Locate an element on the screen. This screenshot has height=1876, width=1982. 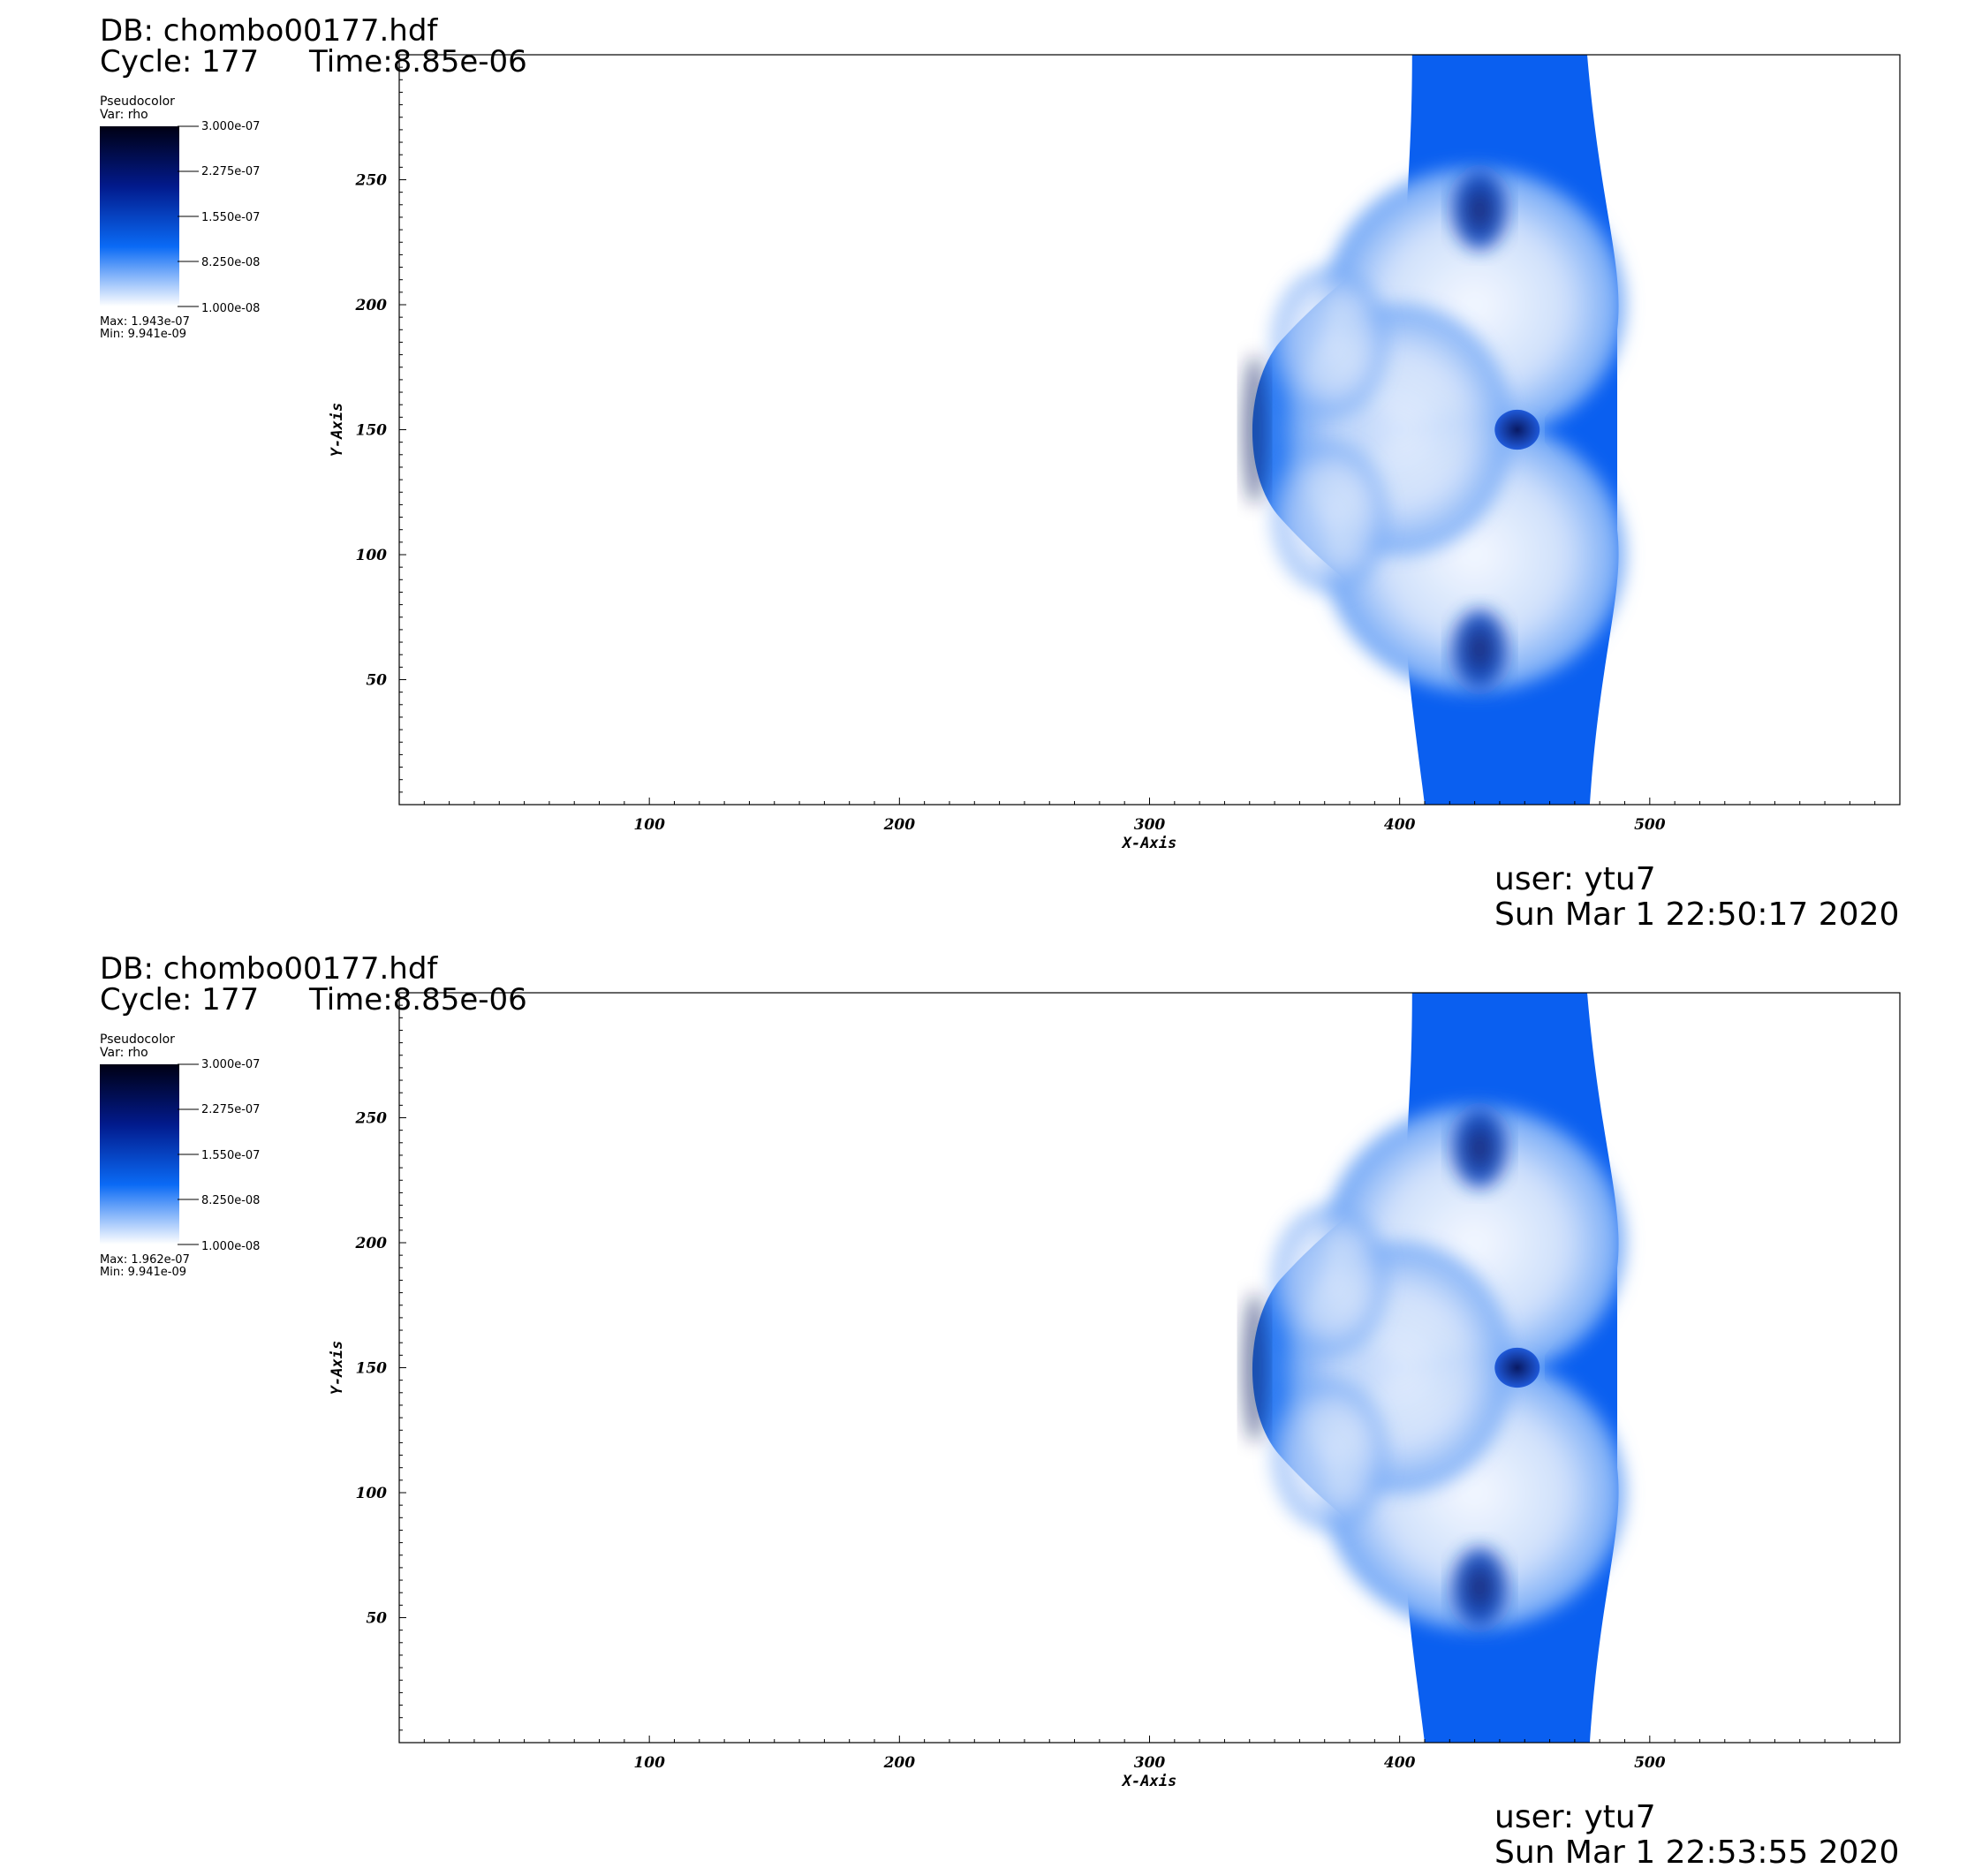
date-label: Sun Mar 1 22:50:17 2020 is located at coordinates (1697, 914).